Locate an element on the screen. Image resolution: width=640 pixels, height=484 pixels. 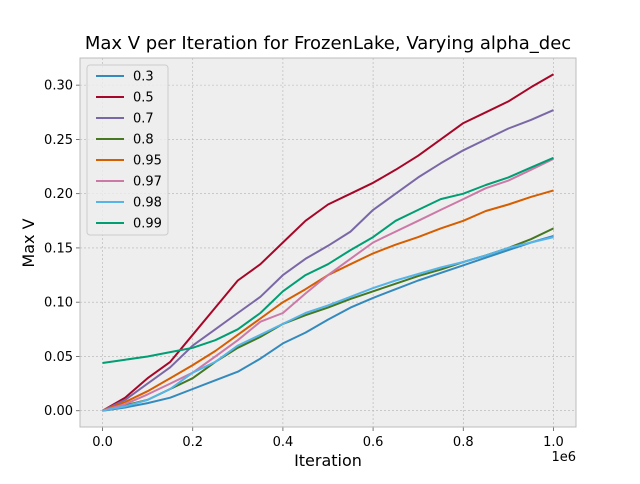
y-axis-label: Max V is located at coordinates (28, 242).